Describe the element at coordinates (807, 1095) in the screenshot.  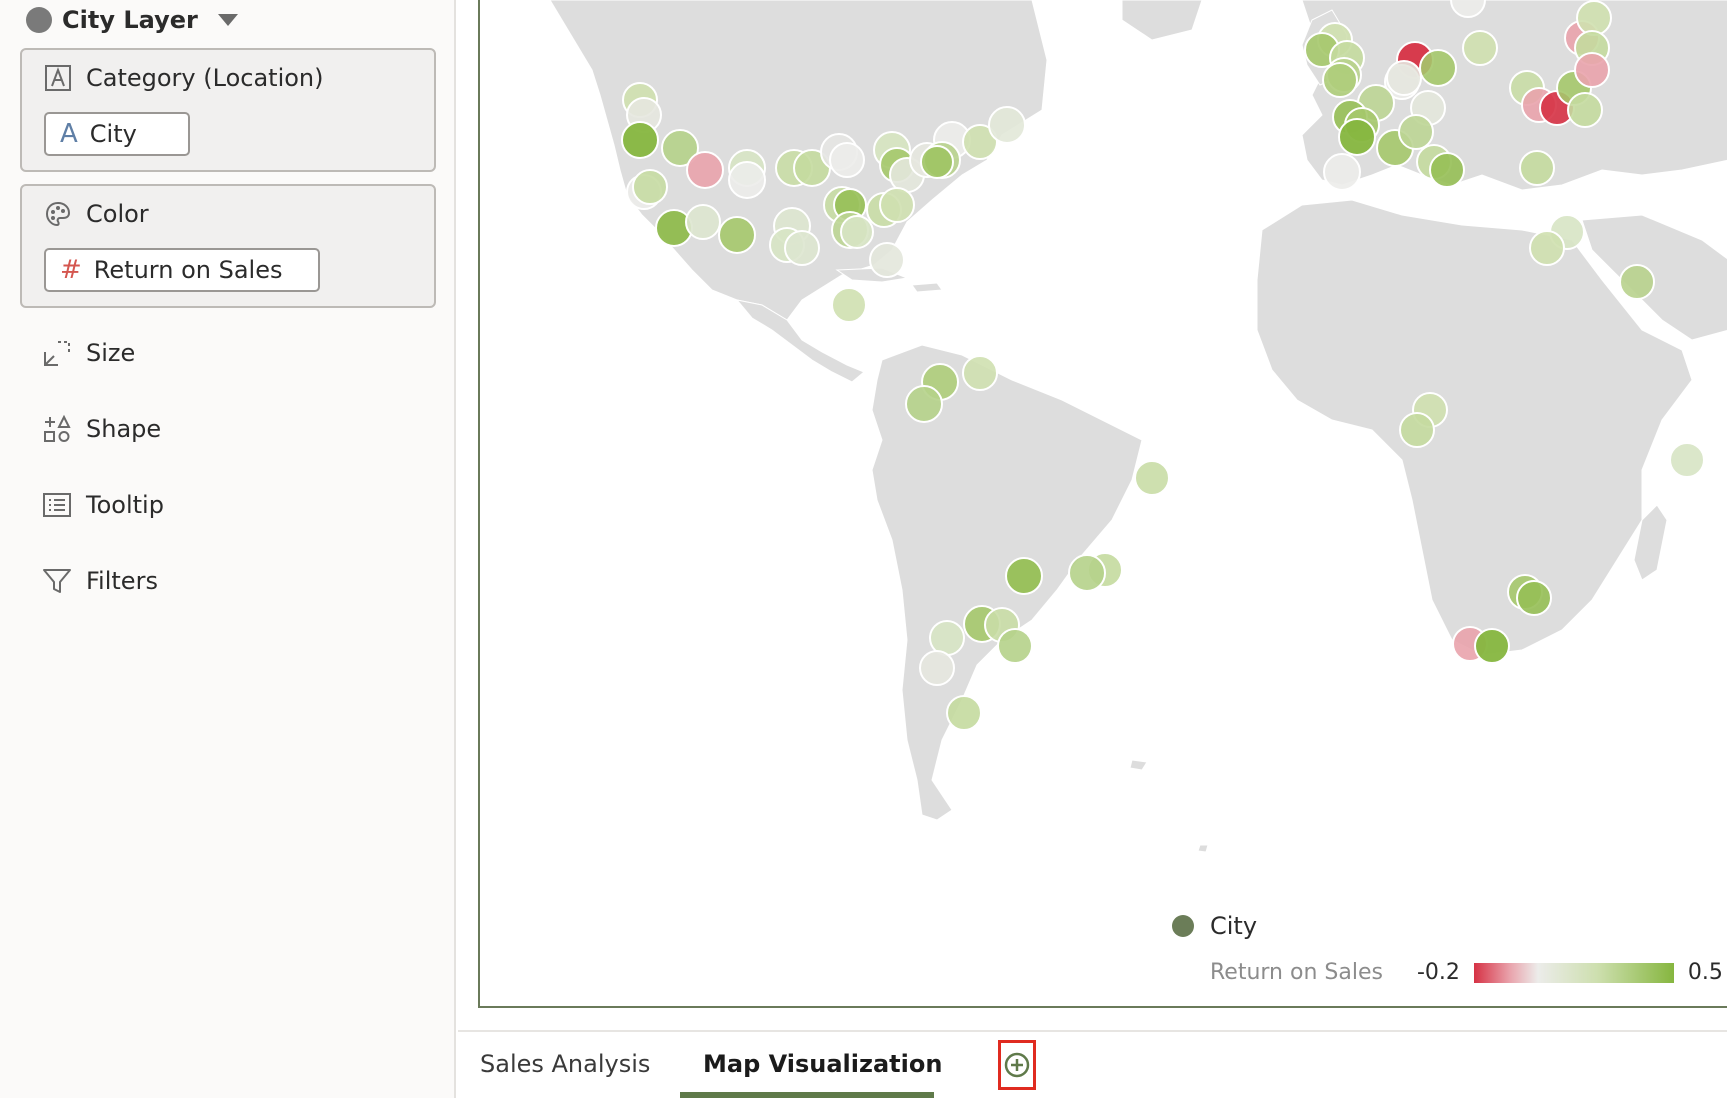
I see `active-tab-indicator` at that location.